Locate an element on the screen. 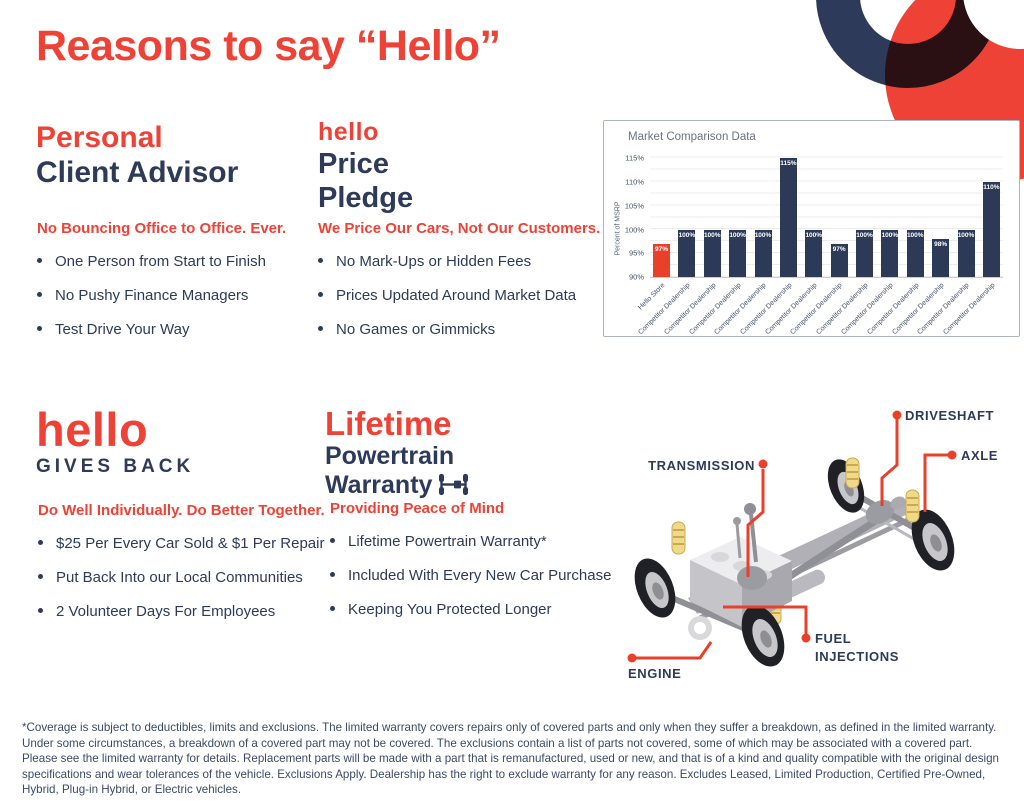 This screenshot has height=804, width=1024. bullet-item: Keeping You Protected Longer is located at coordinates (480, 609).